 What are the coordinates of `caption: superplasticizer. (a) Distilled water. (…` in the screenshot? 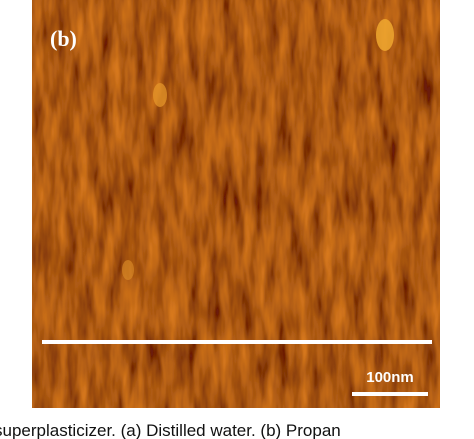 It's located at (170, 430).